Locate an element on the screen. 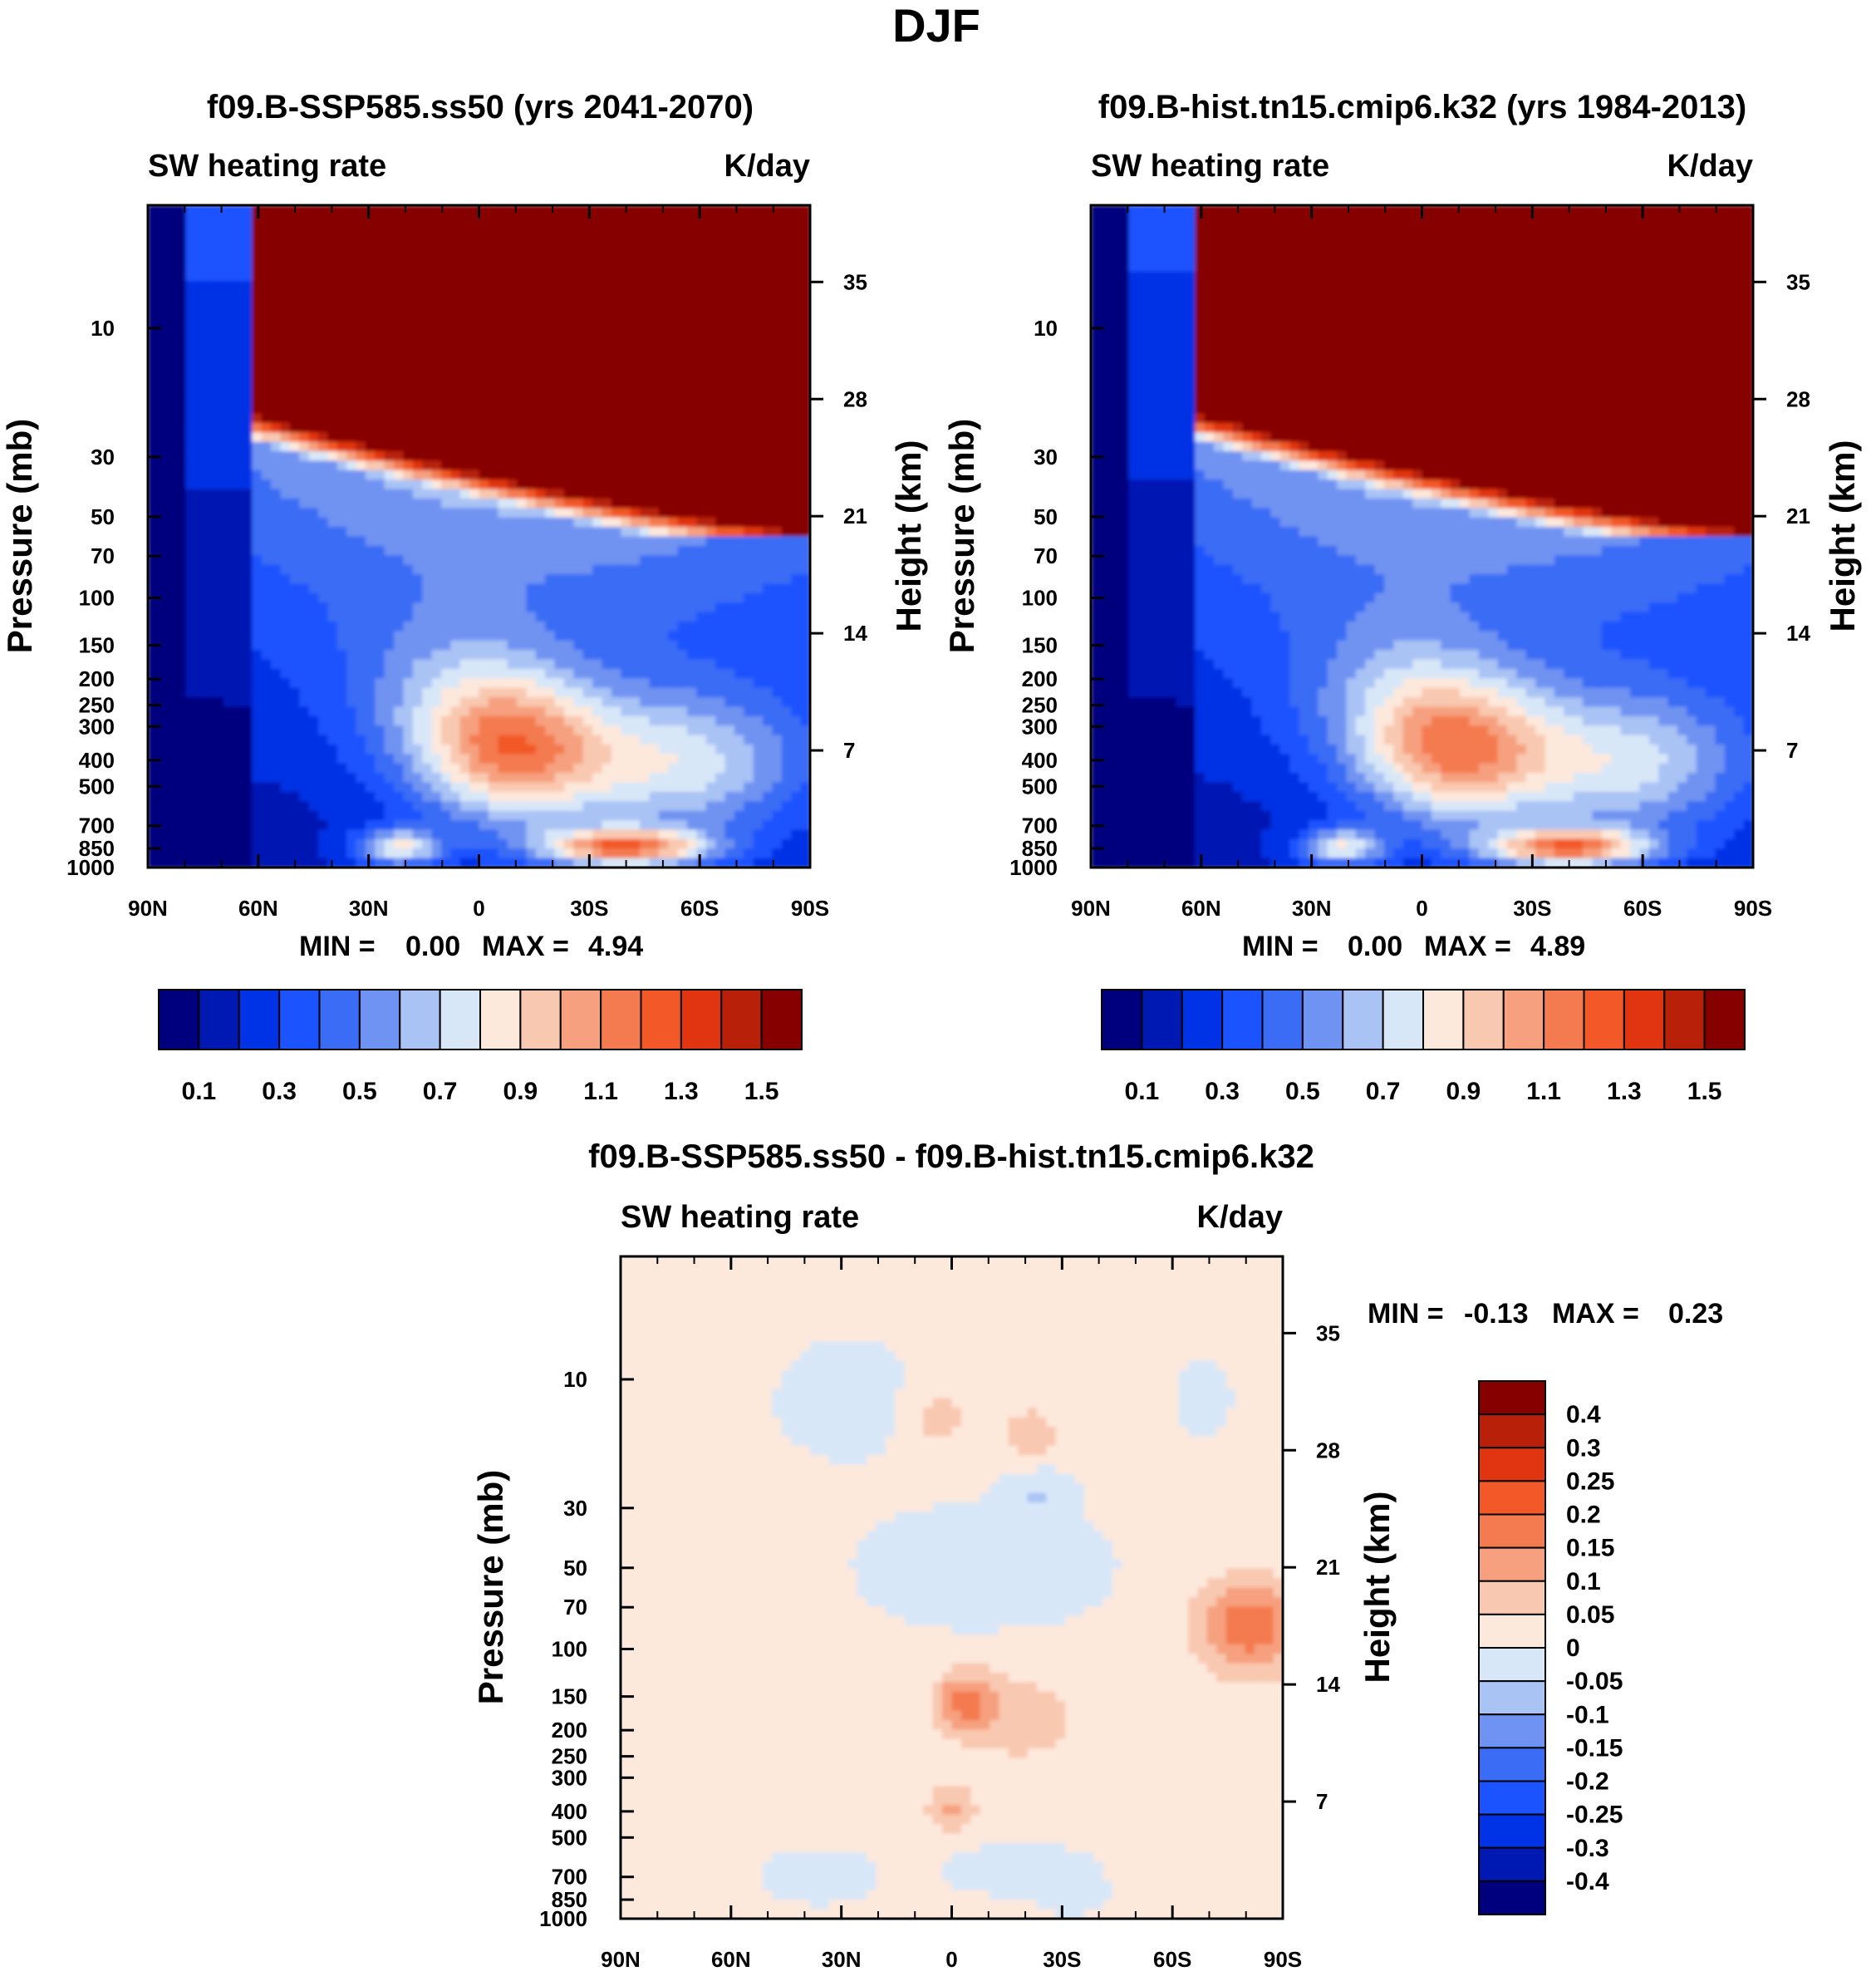  heatmap-field is located at coordinates (479, 536).